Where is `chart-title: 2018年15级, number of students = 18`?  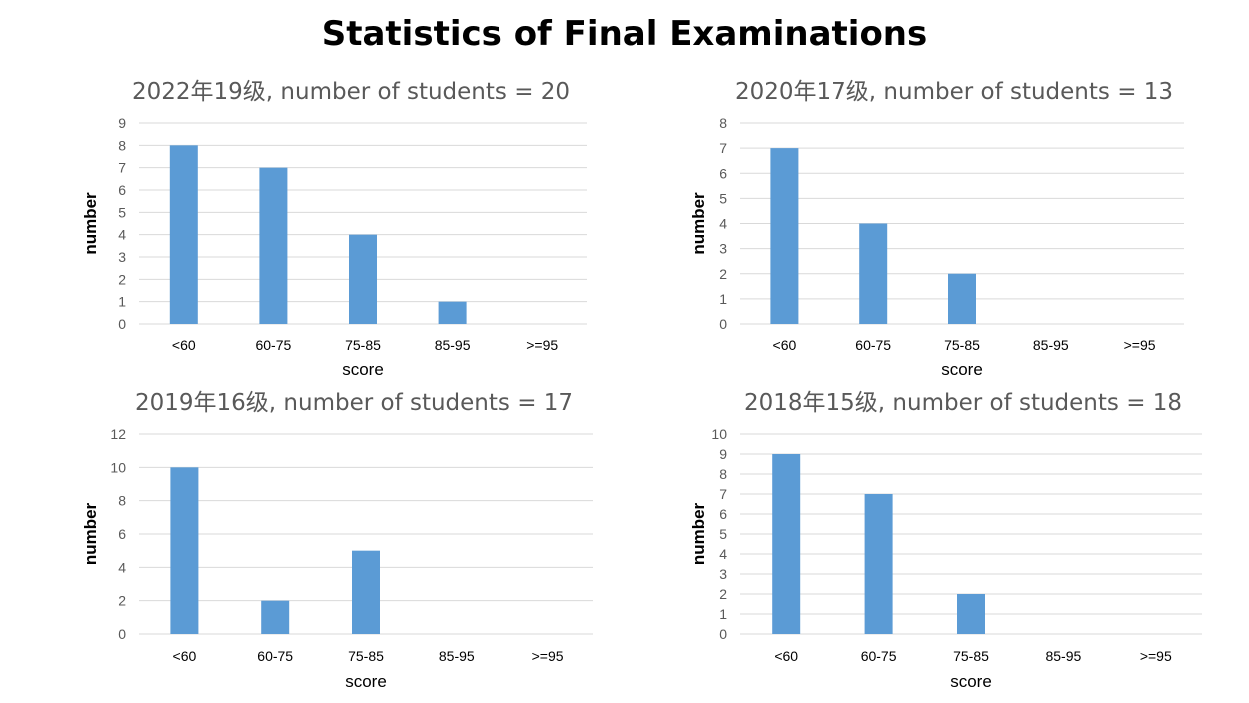 chart-title: 2018年15级, number of students = 18 is located at coordinates (963, 403).